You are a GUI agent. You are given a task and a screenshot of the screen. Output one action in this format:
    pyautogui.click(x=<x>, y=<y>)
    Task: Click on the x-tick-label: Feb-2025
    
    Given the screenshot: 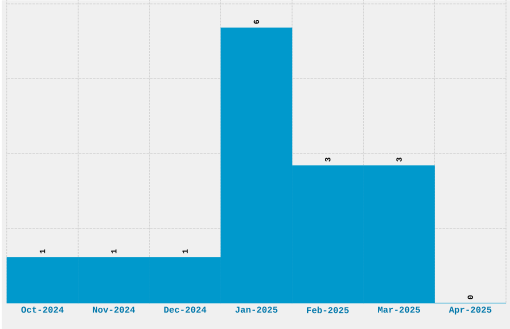 What is the action you would take?
    pyautogui.click(x=328, y=310)
    